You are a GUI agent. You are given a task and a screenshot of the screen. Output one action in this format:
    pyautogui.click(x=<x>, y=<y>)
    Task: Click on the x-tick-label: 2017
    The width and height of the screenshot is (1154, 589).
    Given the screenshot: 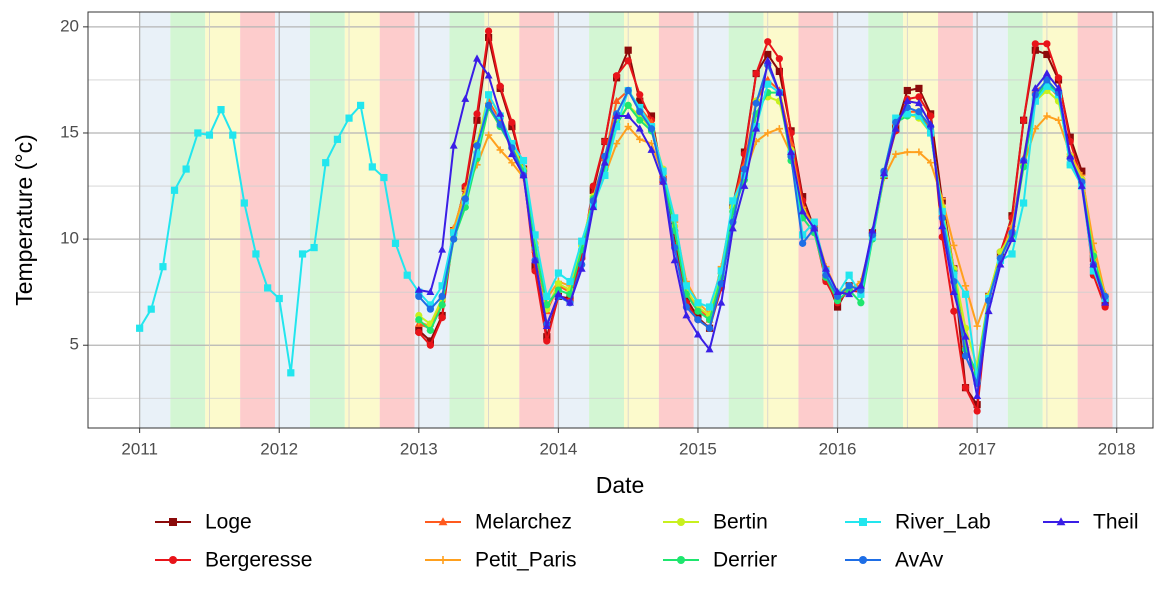 What is the action you would take?
    pyautogui.click(x=977, y=448)
    